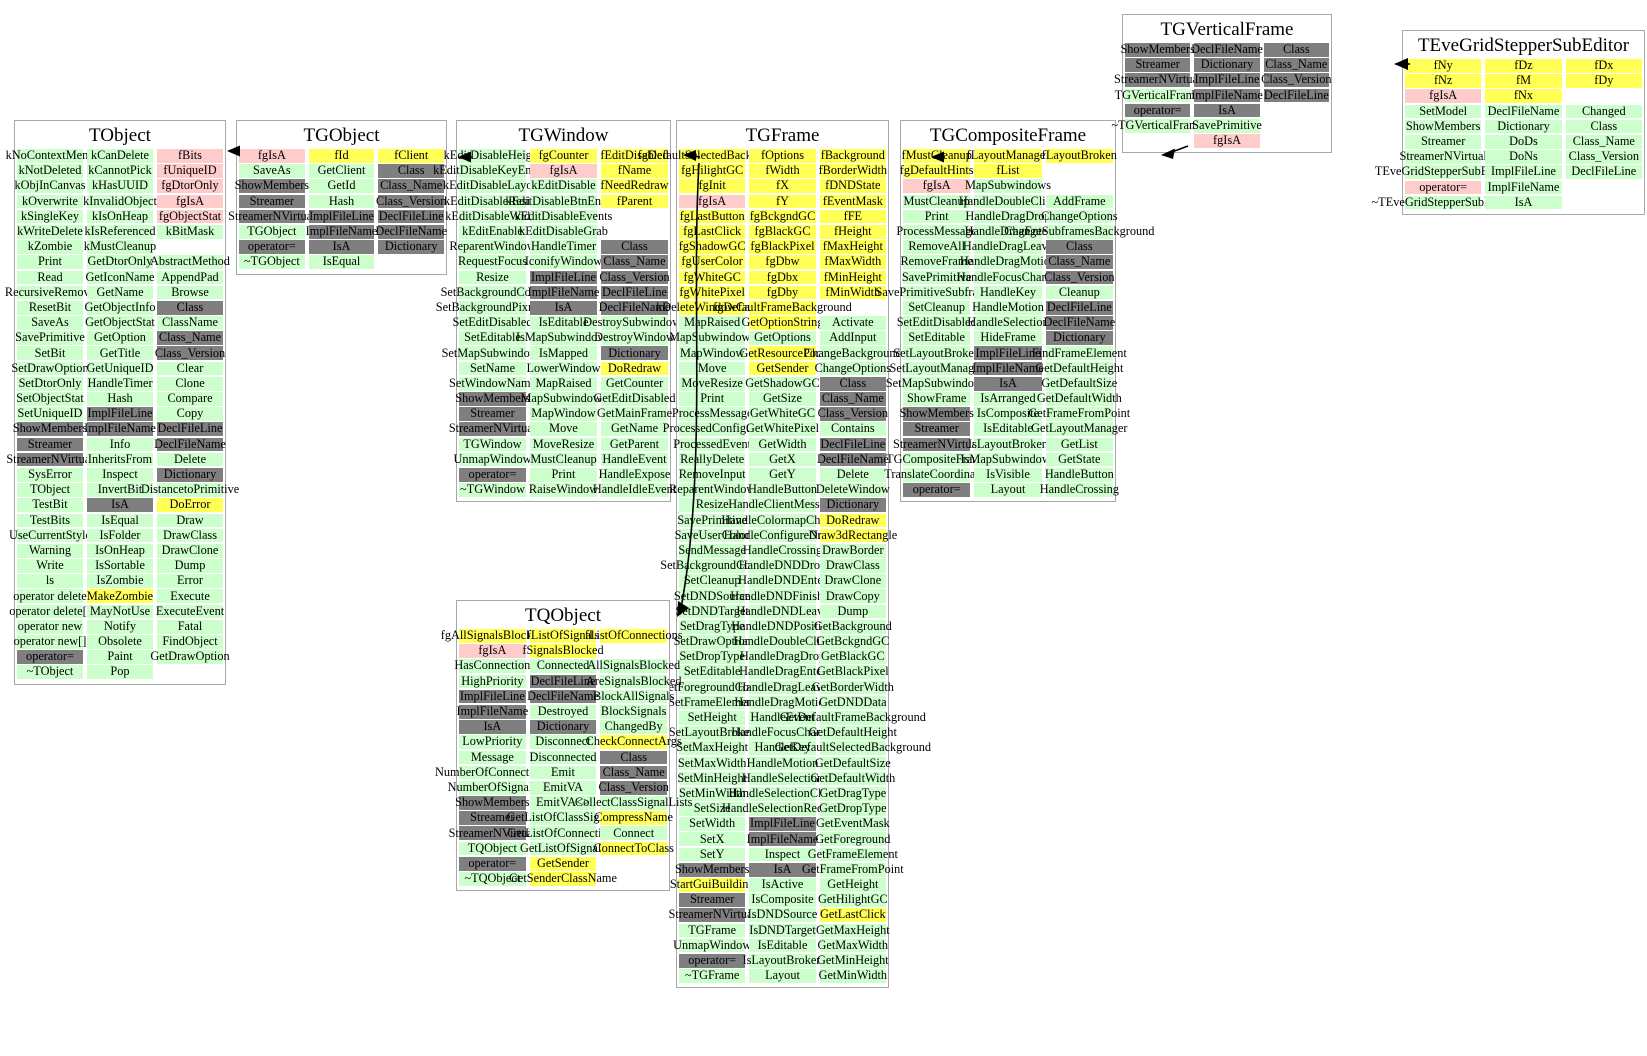 This screenshot has width=1647, height=1056. What do you see at coordinates (411, 200) in the screenshot?
I see `member-label: Class_Version` at bounding box center [411, 200].